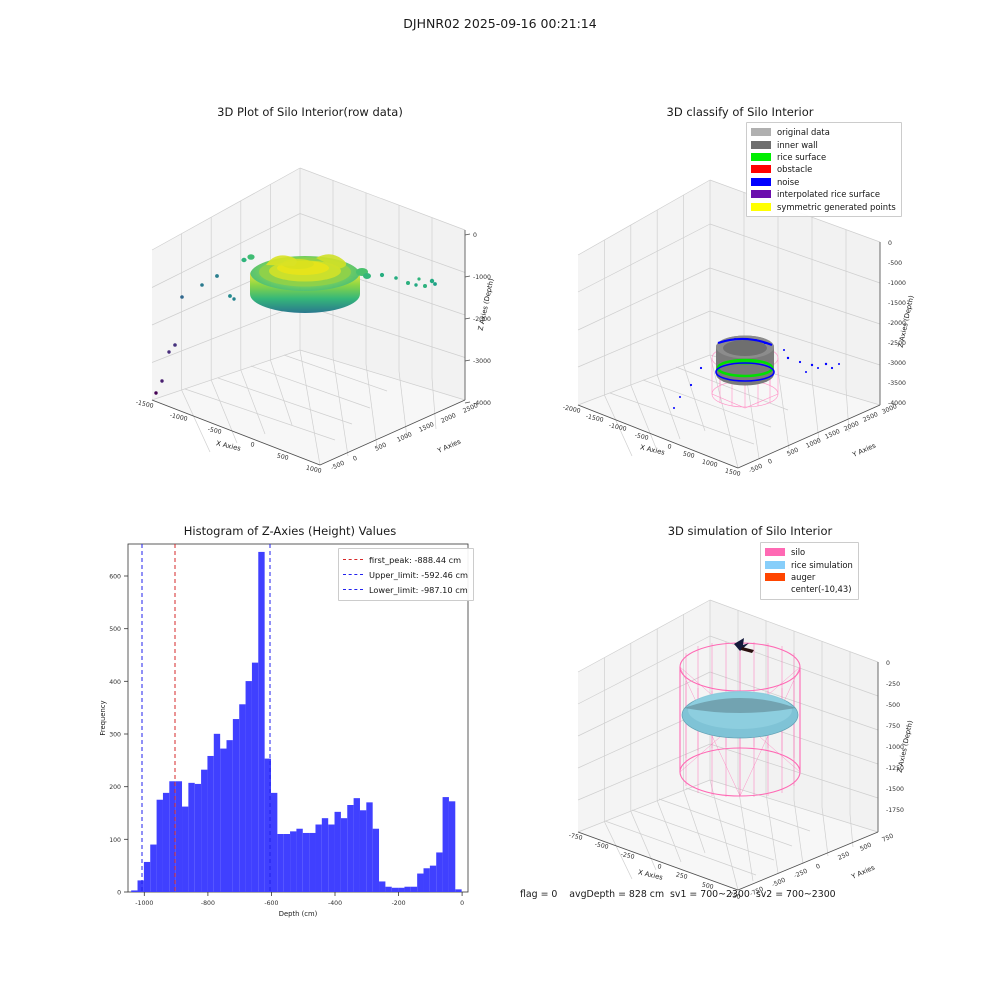  Describe the element at coordinates (575, 837) in the screenshot. I see `simulation-3d-xtick-0: -750` at that location.